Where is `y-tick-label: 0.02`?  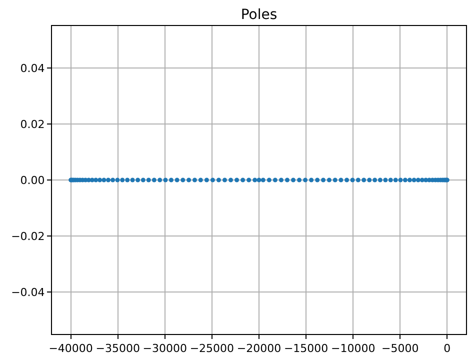 y-tick-label: 0.02 is located at coordinates (32, 124).